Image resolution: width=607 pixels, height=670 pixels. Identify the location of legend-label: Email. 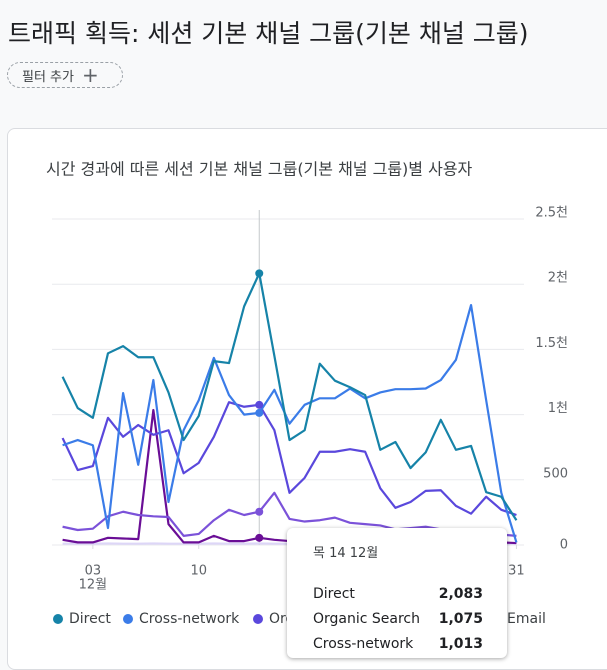
(526, 619).